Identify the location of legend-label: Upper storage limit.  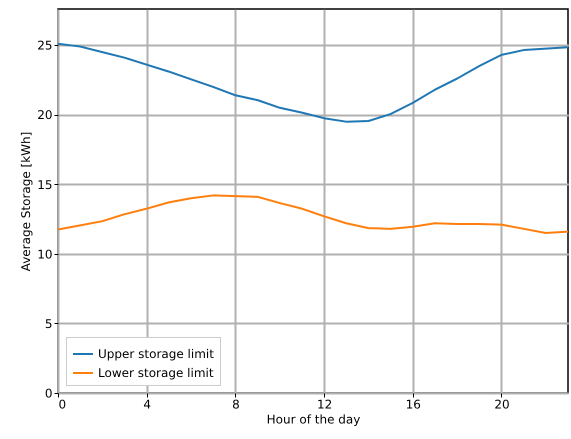
(156, 354).